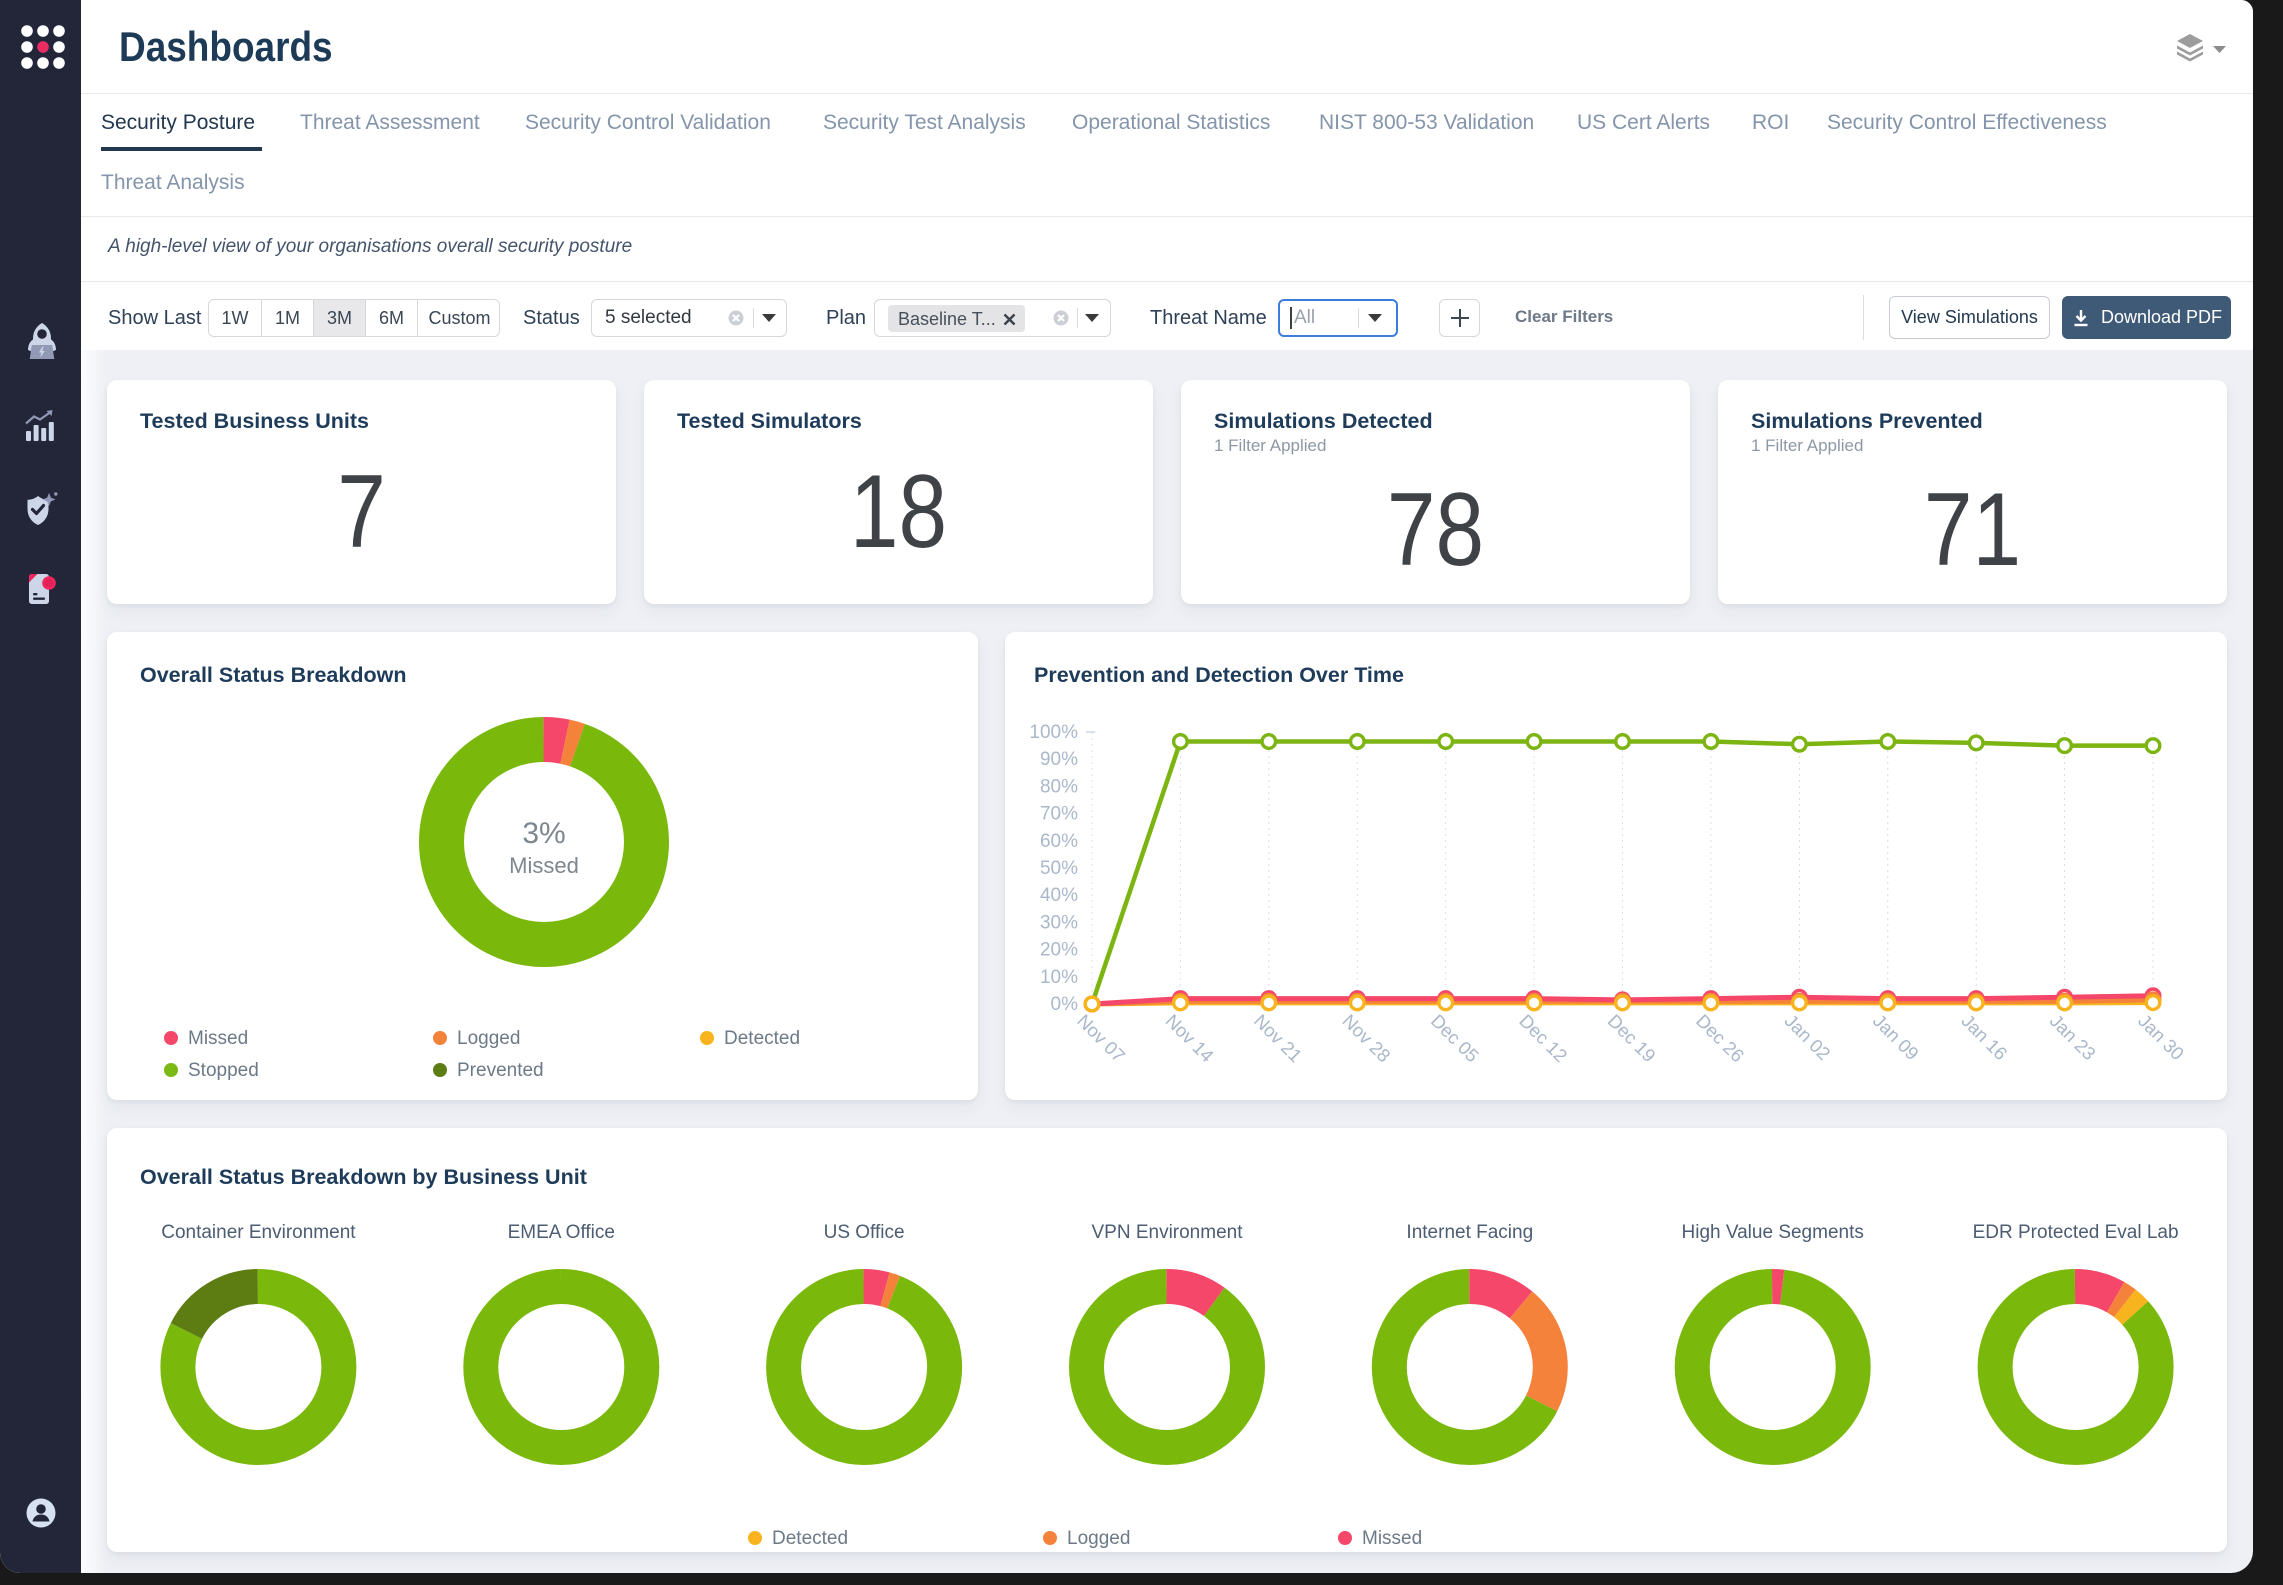 The image size is (2283, 1585). Describe the element at coordinates (1632, 1038) in the screenshot. I see `svg-text: Dec 19` at that location.